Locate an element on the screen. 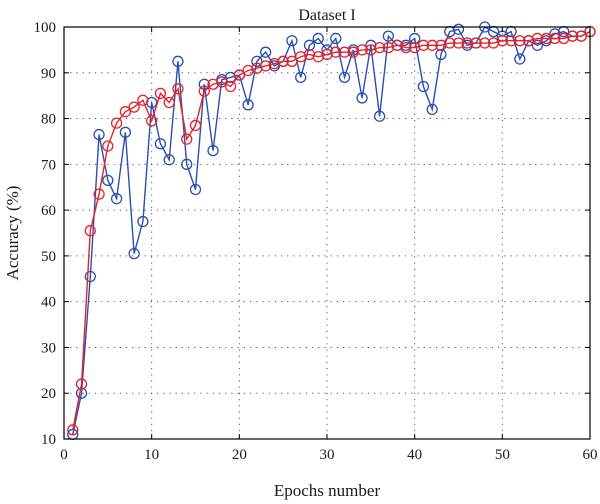 The width and height of the screenshot is (600, 504). x-tick-label: 0 is located at coordinates (64, 455).